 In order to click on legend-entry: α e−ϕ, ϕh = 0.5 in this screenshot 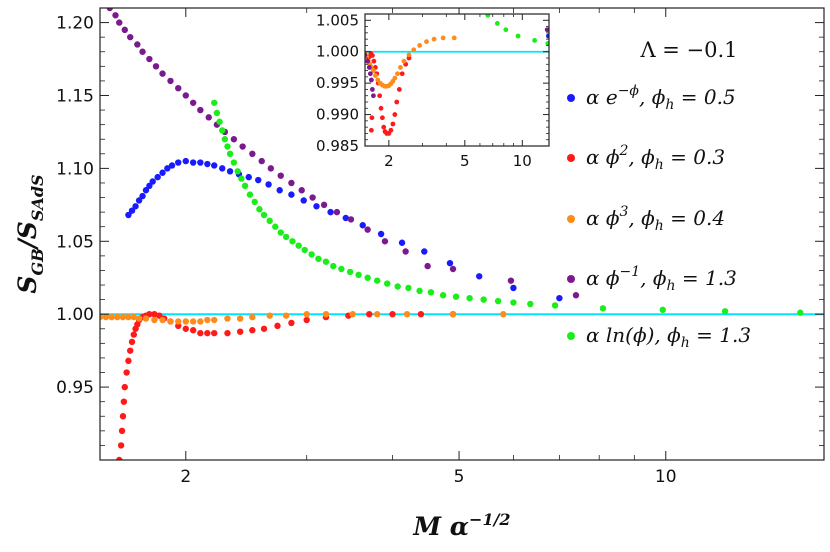, I will do `click(661, 98)`.